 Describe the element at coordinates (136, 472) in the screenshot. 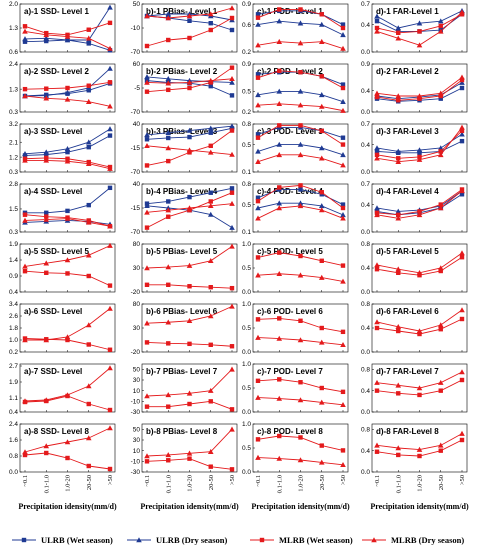

I see `y-tick-label: -30` at that location.